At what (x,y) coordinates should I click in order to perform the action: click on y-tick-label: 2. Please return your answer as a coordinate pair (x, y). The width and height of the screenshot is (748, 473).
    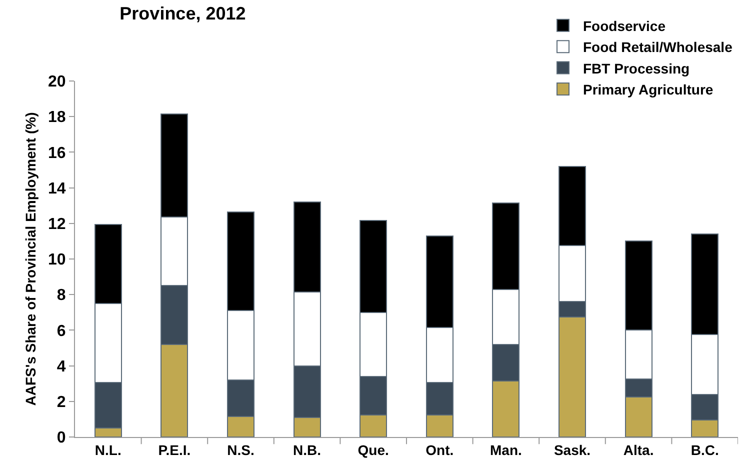
    Looking at the image, I should click on (61, 402).